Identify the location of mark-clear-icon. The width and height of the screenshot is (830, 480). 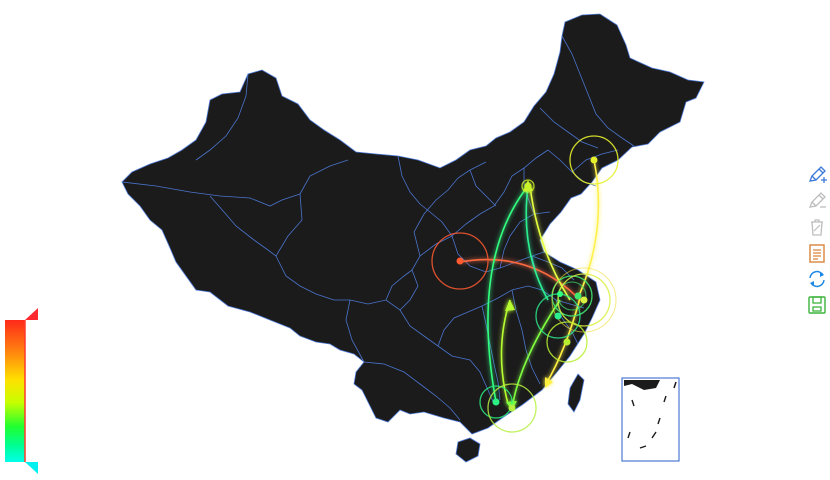
(817, 227).